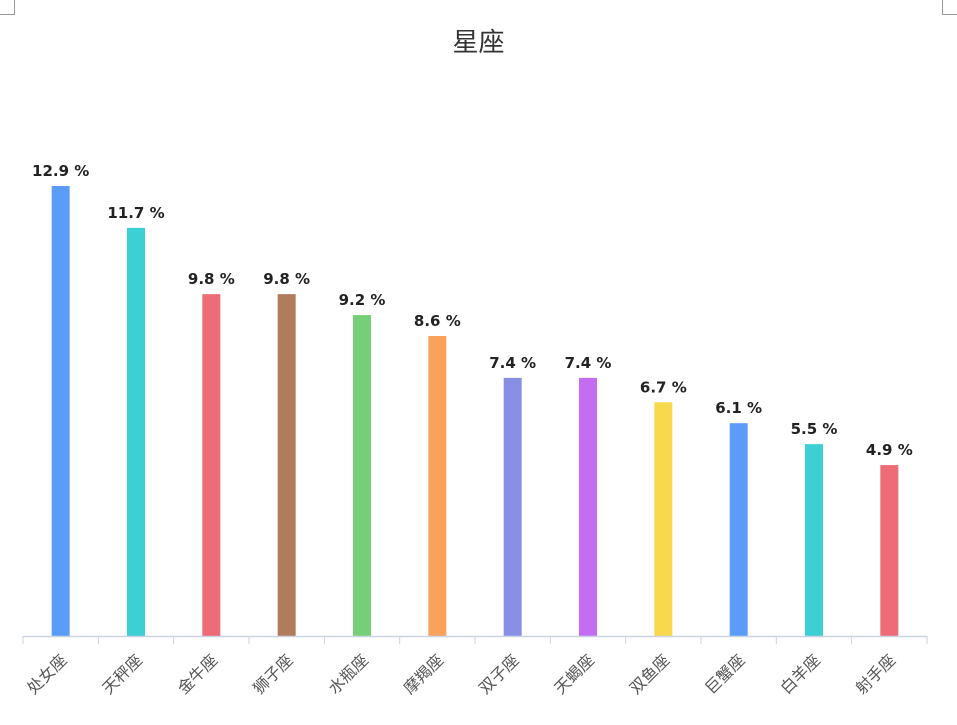 This screenshot has width=957, height=725. Describe the element at coordinates (60, 171) in the screenshot. I see `data-label: 12.9 %` at that location.